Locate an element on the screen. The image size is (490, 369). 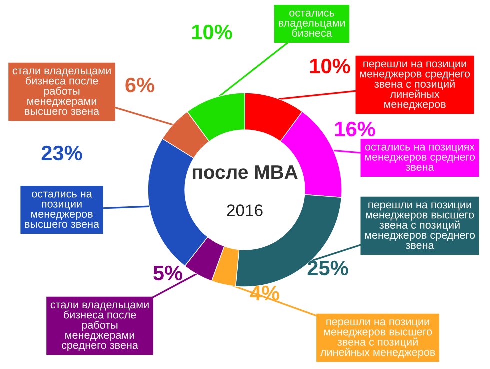
data-label: 25% is located at coordinates (328, 268).